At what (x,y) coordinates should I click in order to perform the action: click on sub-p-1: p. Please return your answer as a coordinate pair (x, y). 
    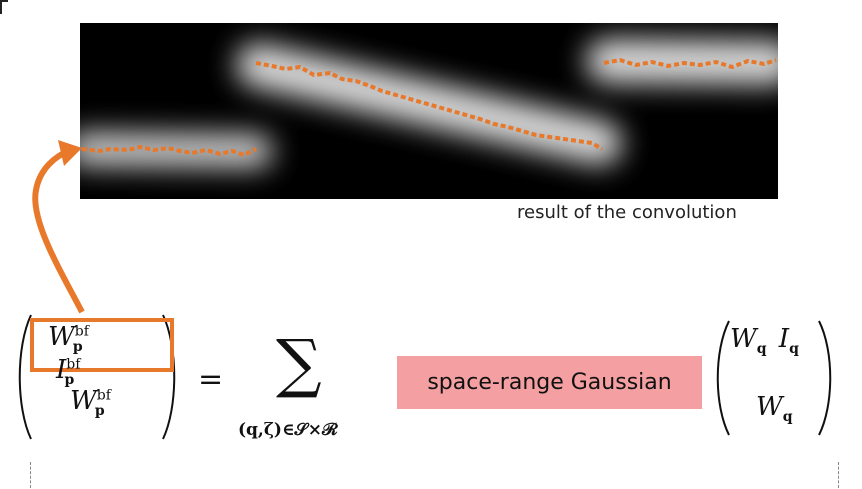
    Looking at the image, I should click on (77, 347).